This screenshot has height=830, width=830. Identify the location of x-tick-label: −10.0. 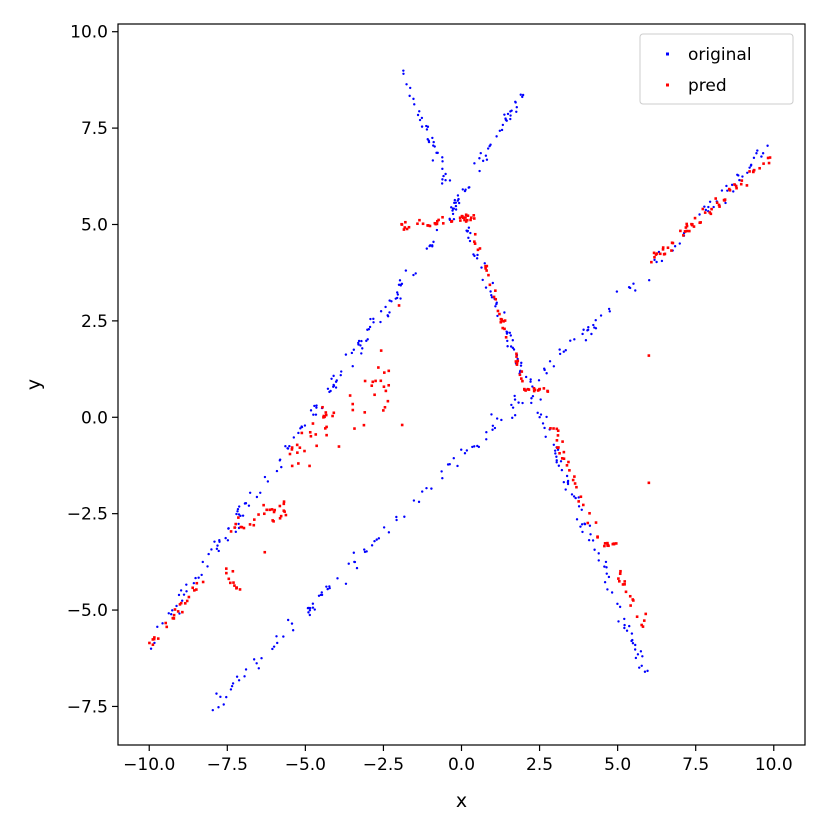
(149, 765).